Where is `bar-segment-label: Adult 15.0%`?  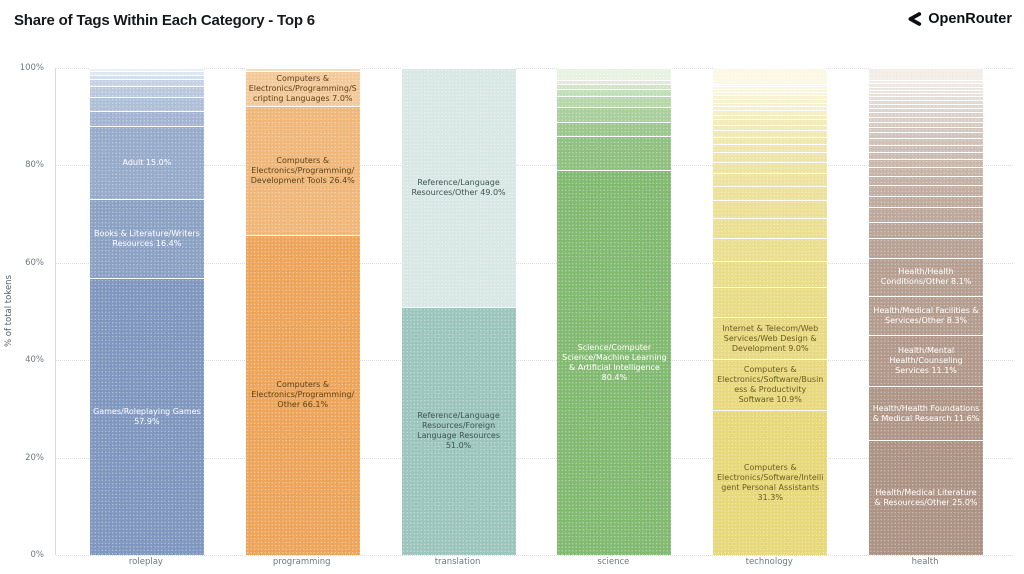
bar-segment-label: Adult 15.0% is located at coordinates (147, 162).